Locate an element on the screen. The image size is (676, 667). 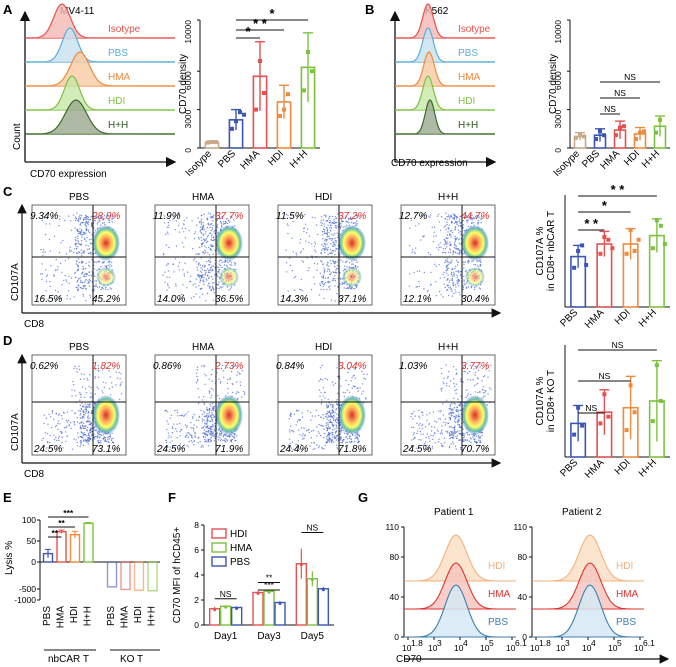
e-ytick-label: 100 is located at coordinates (29, 520).